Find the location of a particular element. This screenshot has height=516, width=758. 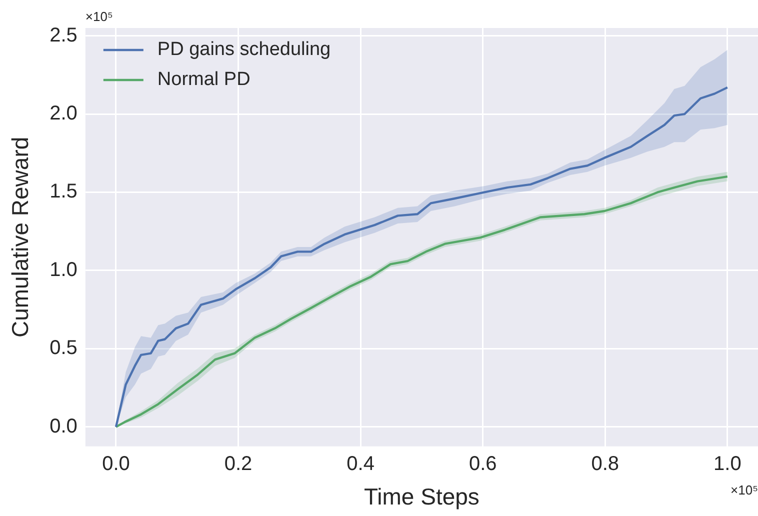

x-tick-label: 0.0 is located at coordinates (116, 463).